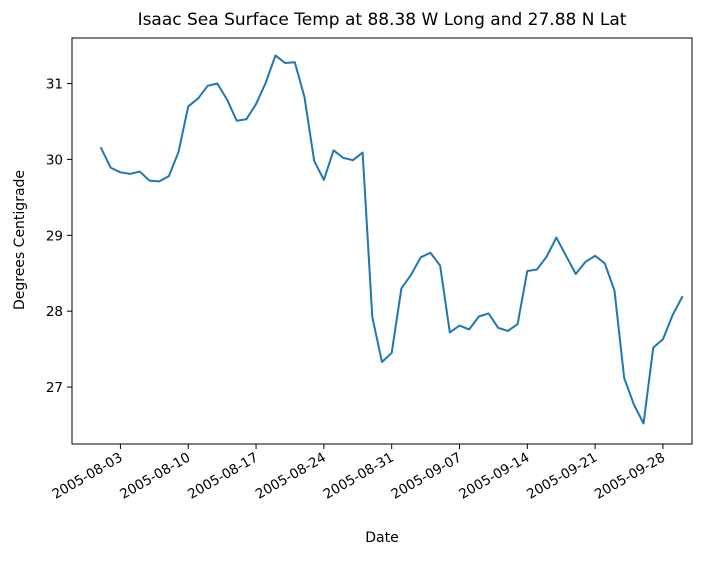 This screenshot has height=563, width=726. What do you see at coordinates (494, 476) in the screenshot?
I see `x-tick-label: 2005-09-14` at bounding box center [494, 476].